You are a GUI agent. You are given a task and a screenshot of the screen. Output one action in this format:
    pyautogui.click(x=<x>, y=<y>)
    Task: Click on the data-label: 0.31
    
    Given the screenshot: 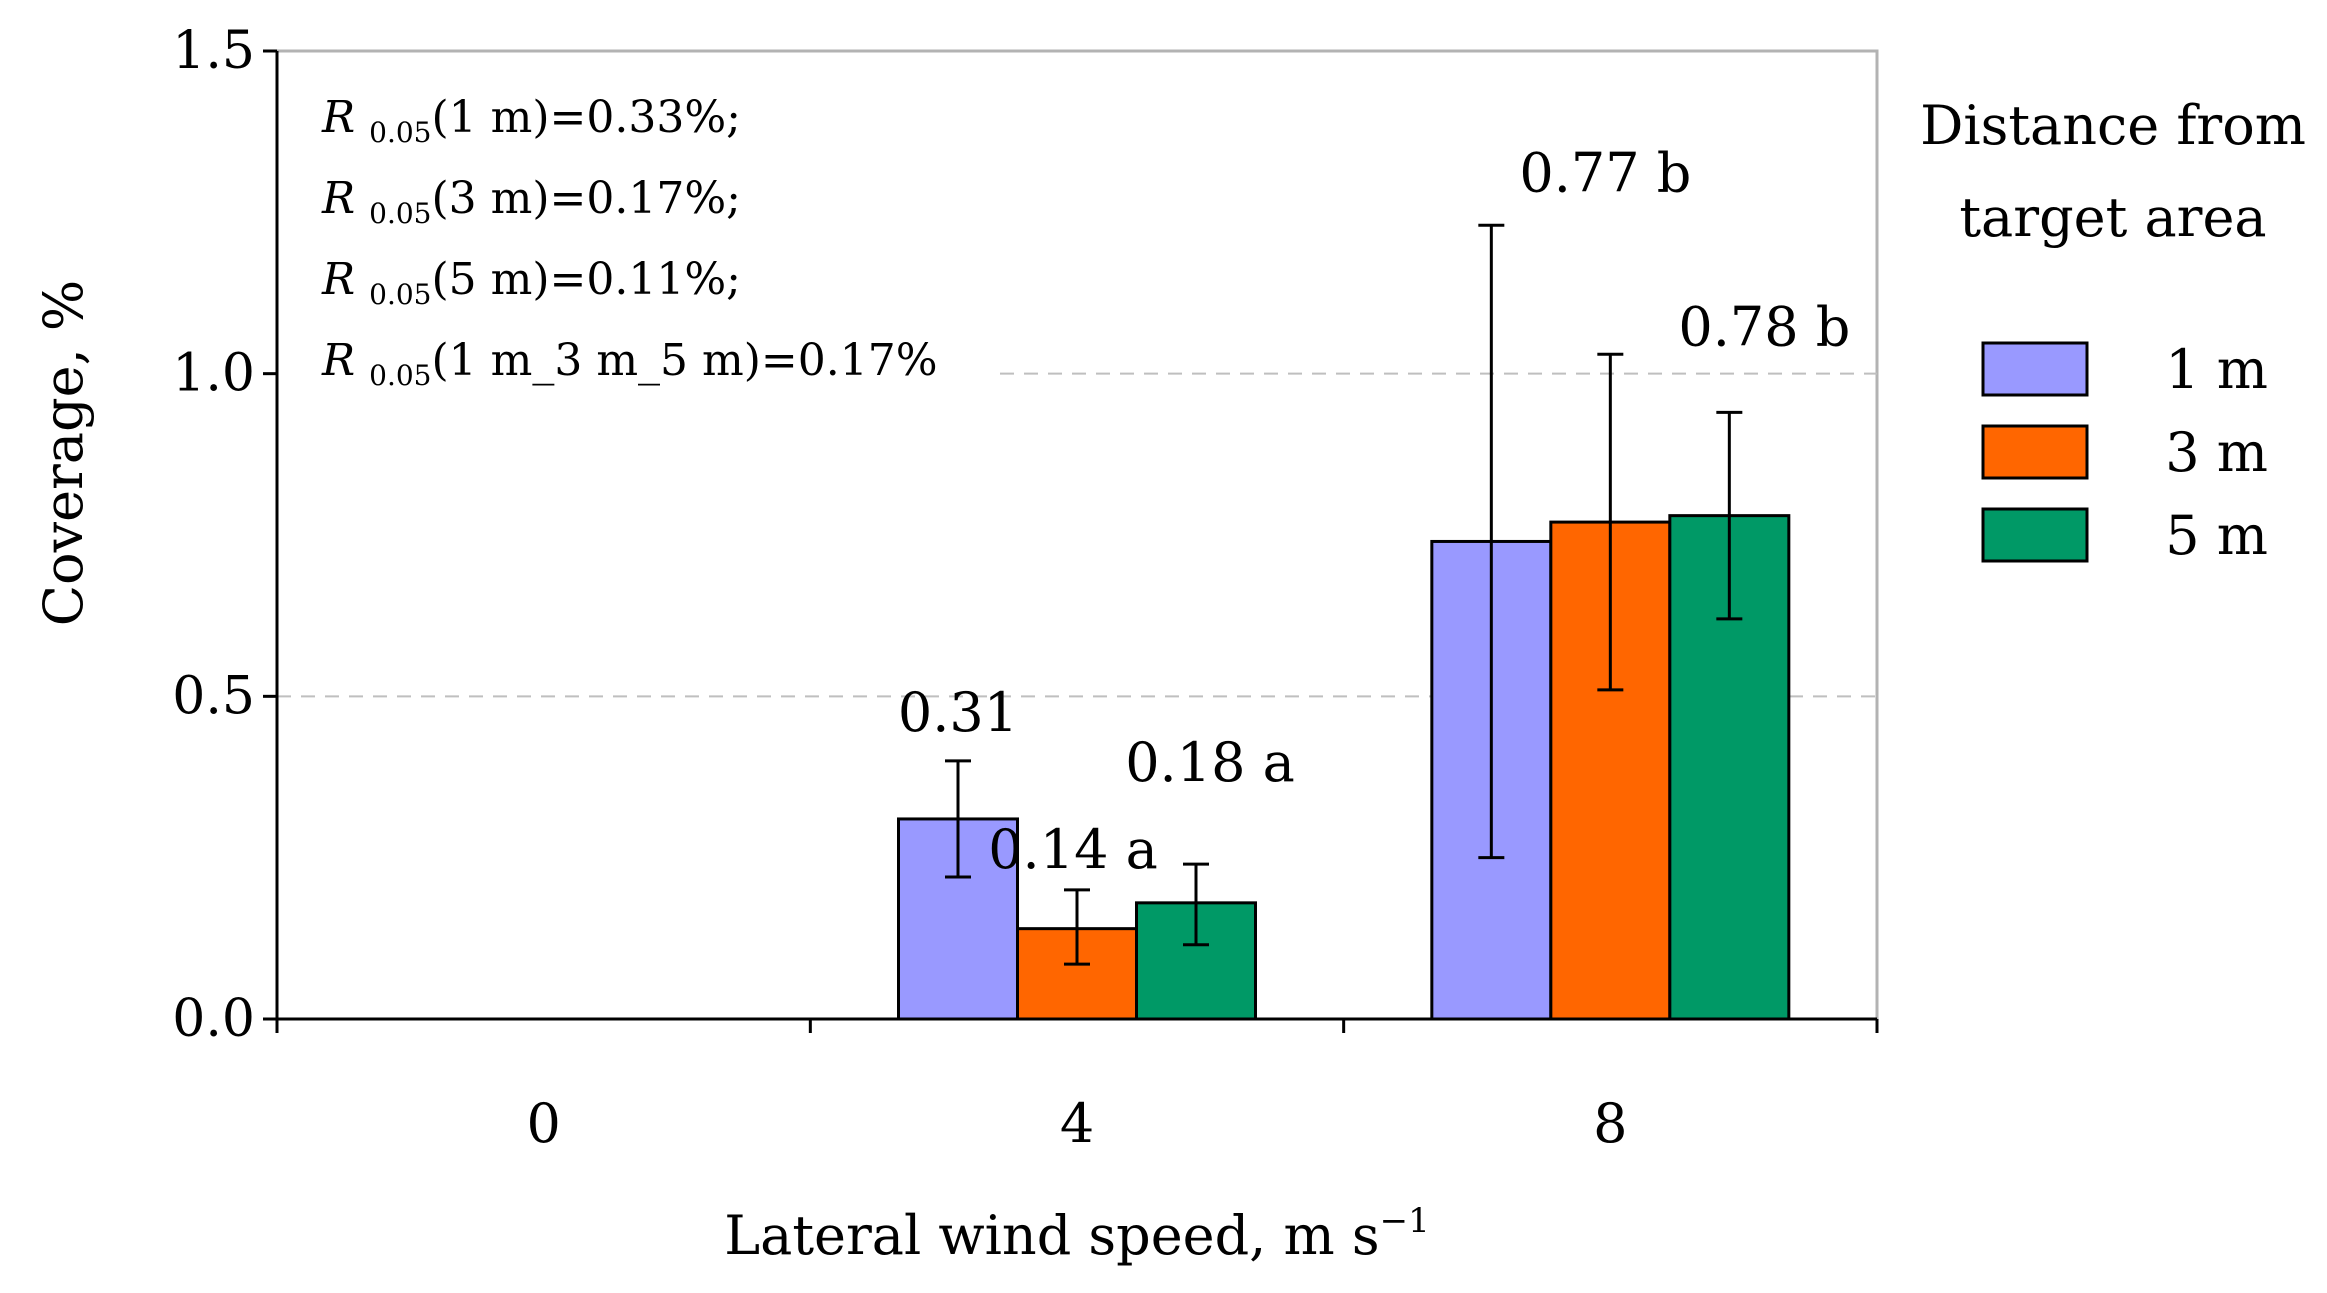 What is the action you would take?
    pyautogui.click(x=958, y=712)
    